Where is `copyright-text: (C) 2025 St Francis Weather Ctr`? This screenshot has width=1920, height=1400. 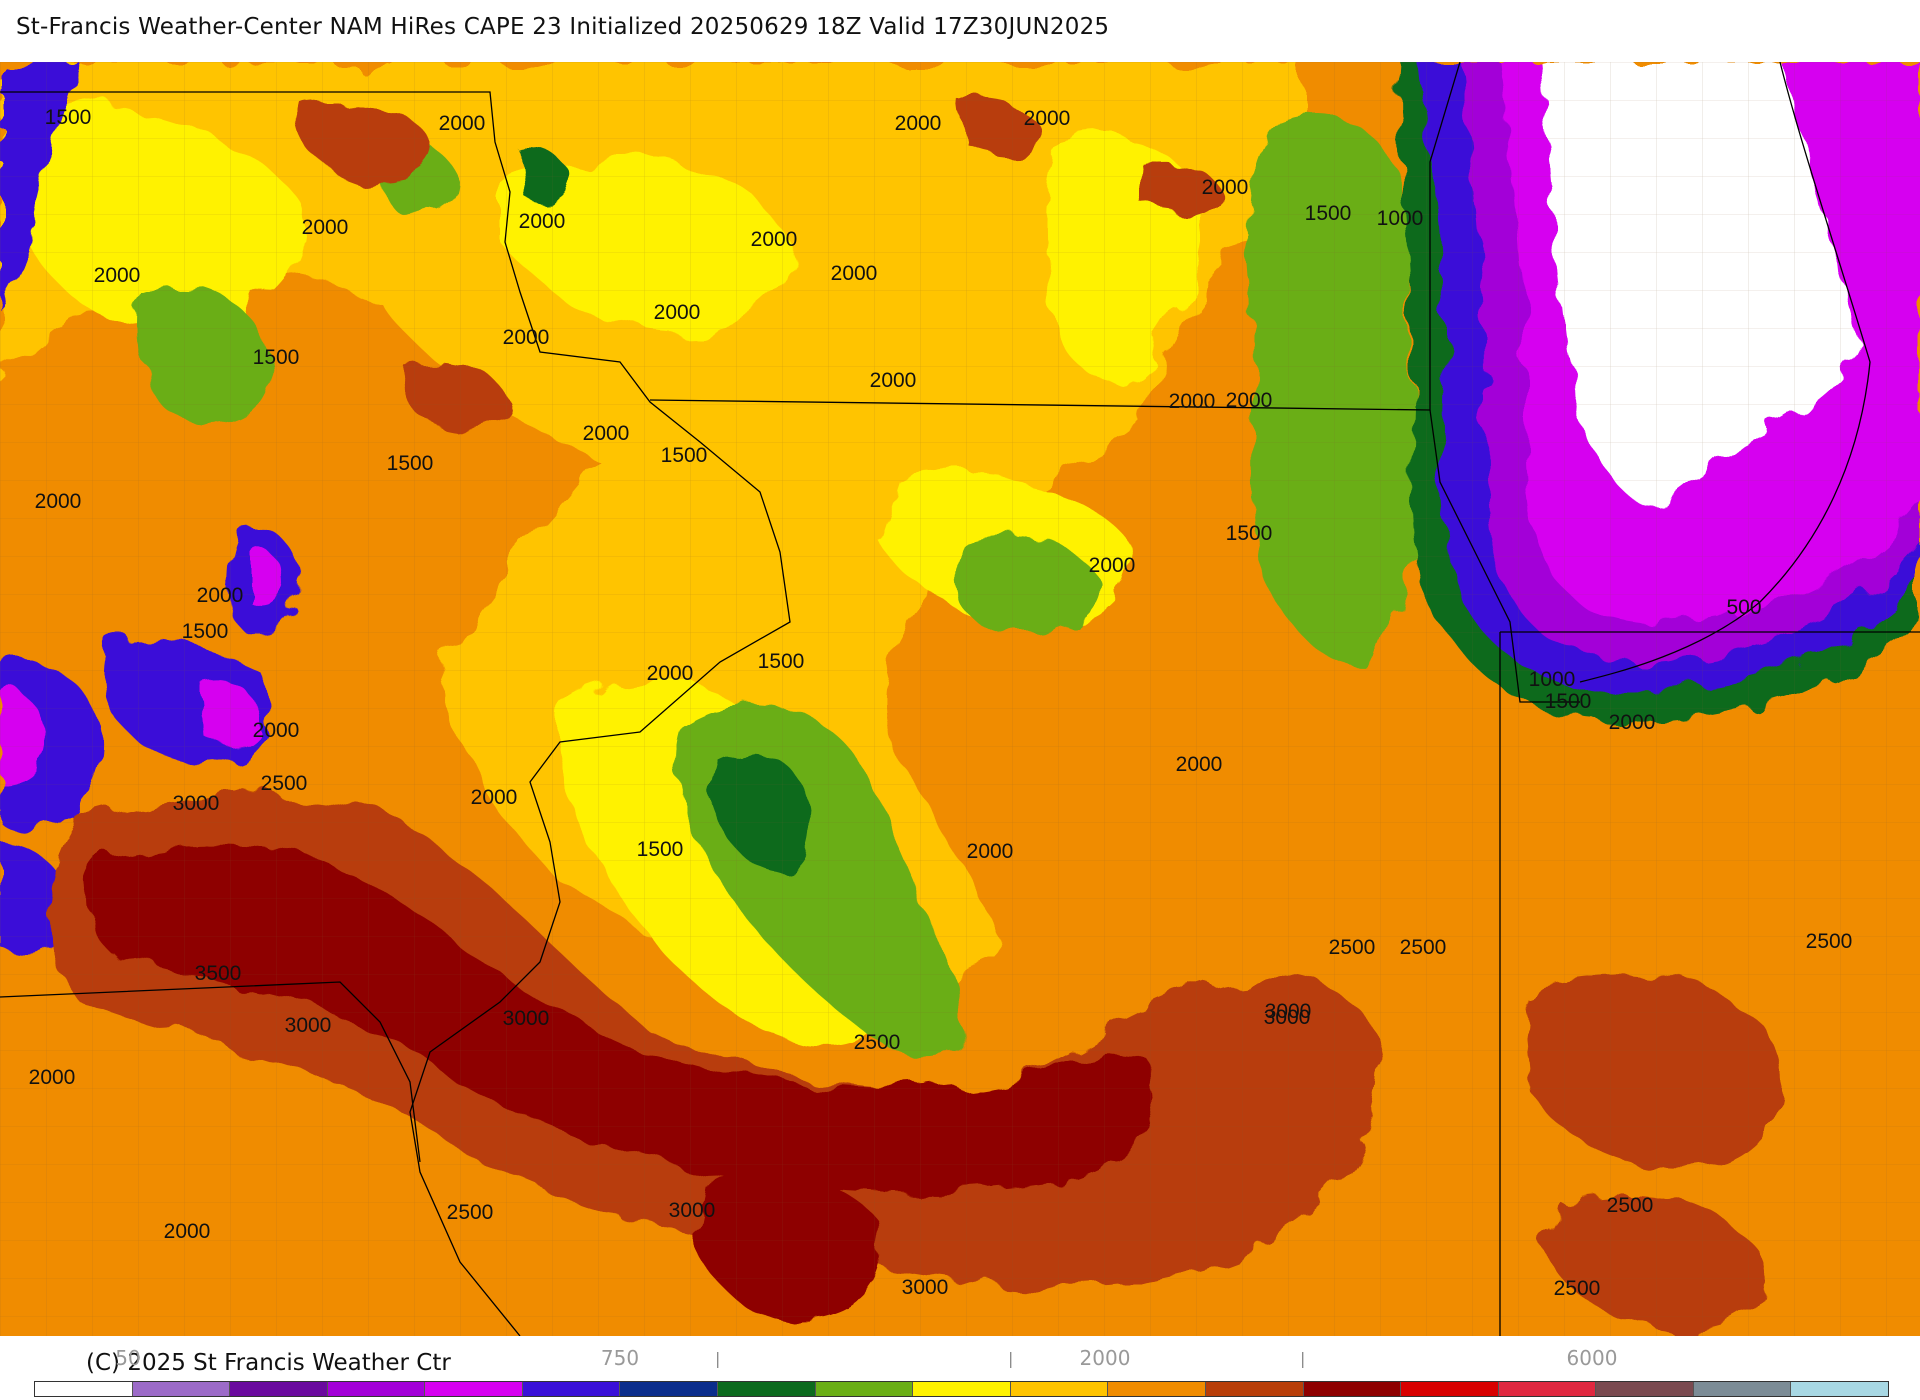
copyright-text: (C) 2025 St Francis Weather Ctr is located at coordinates (268, 1363).